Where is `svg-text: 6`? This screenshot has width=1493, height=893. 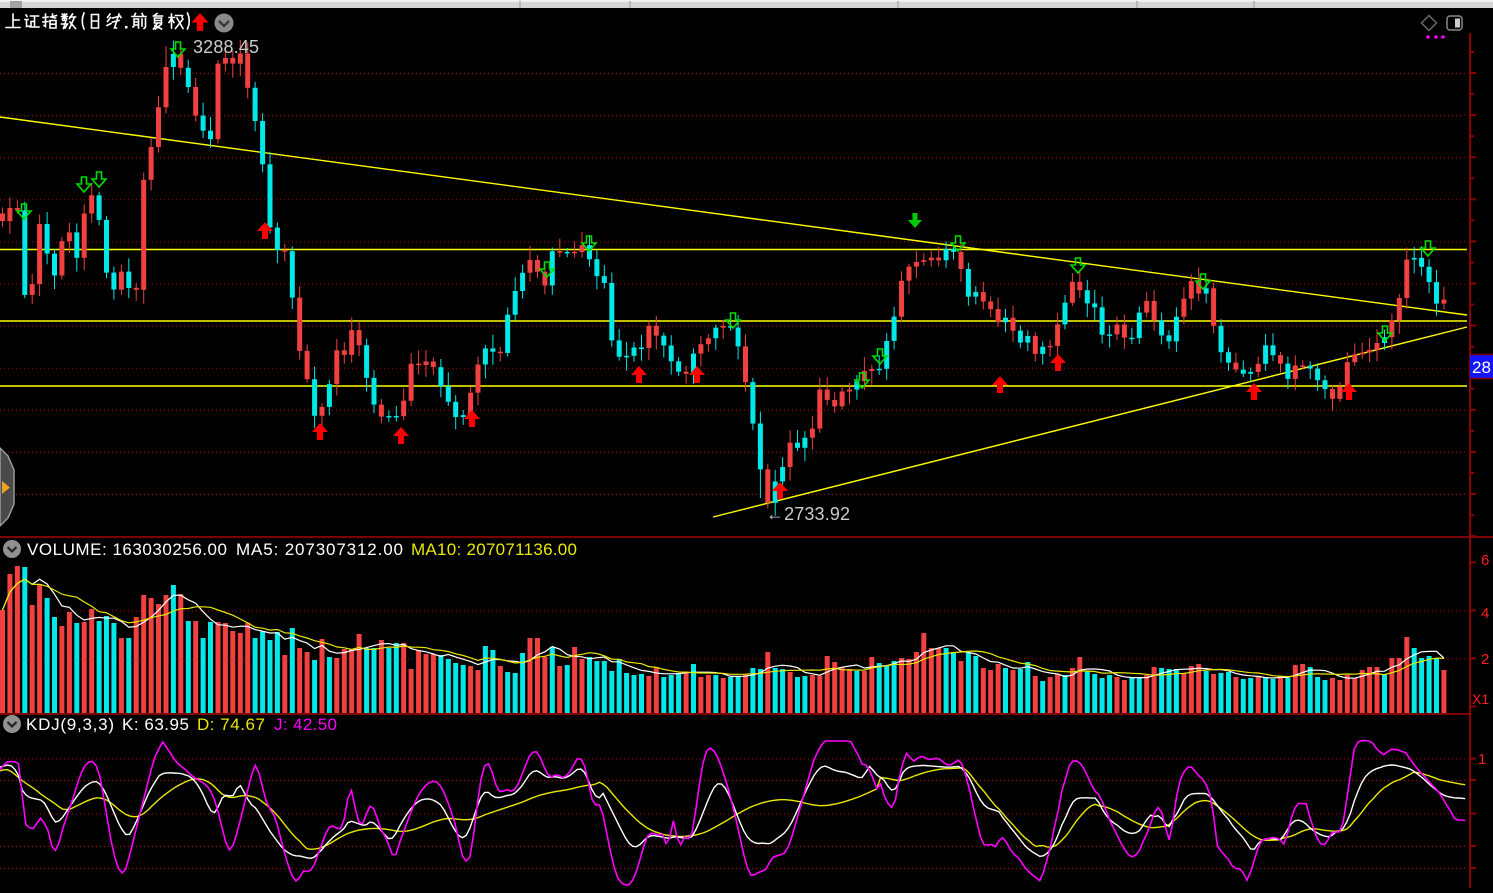 svg-text: 6 is located at coordinates (1485, 560).